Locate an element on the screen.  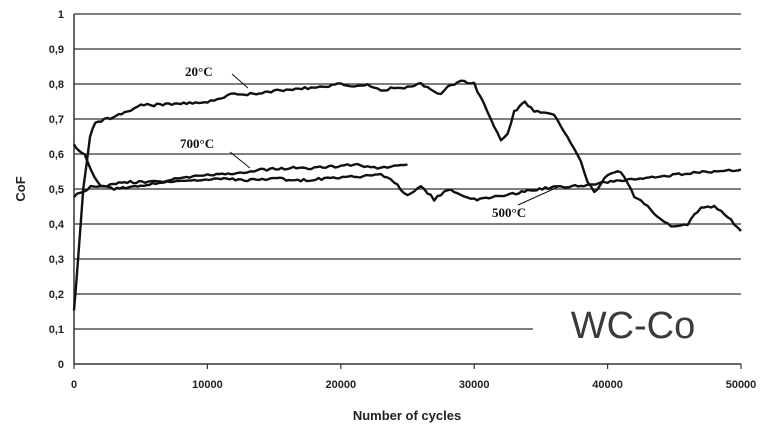
y-tick-label: 0,1 is located at coordinates (56, 330).